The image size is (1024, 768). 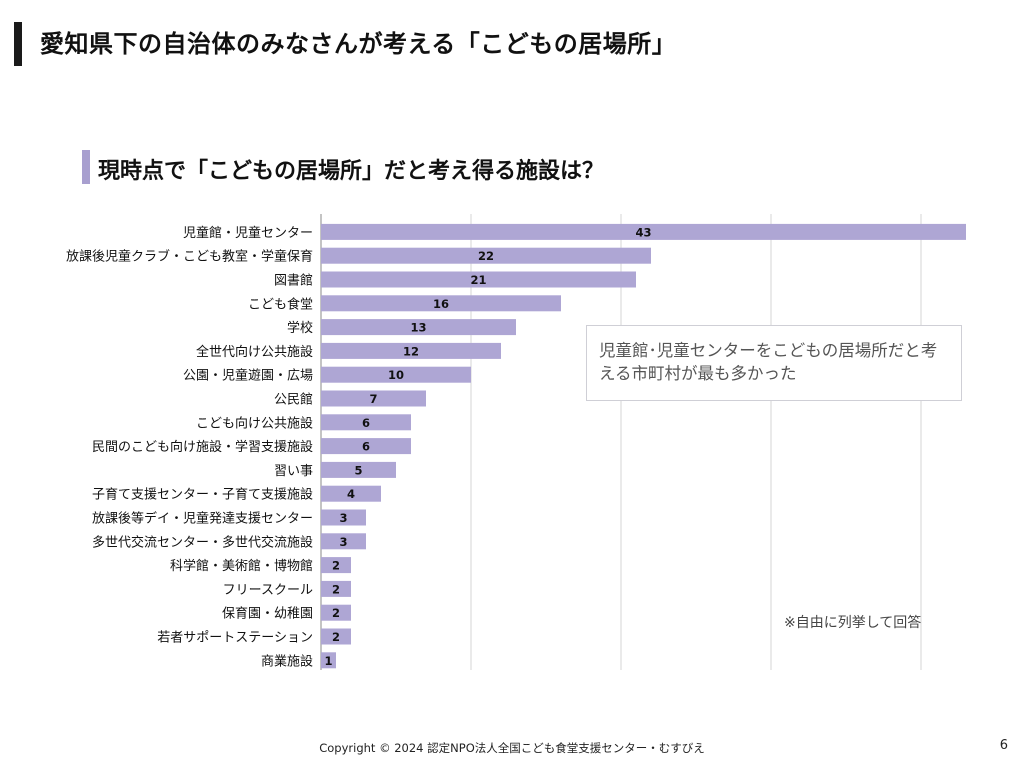 I want to click on data-label: 21, so click(x=478, y=280).